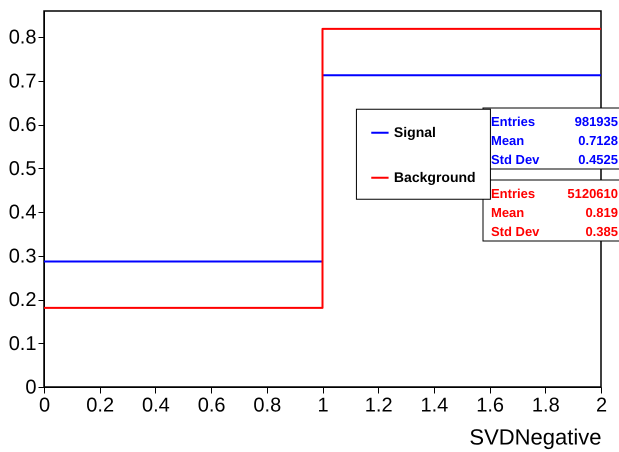  I want to click on x-tick-label: 0.6, so click(212, 405).